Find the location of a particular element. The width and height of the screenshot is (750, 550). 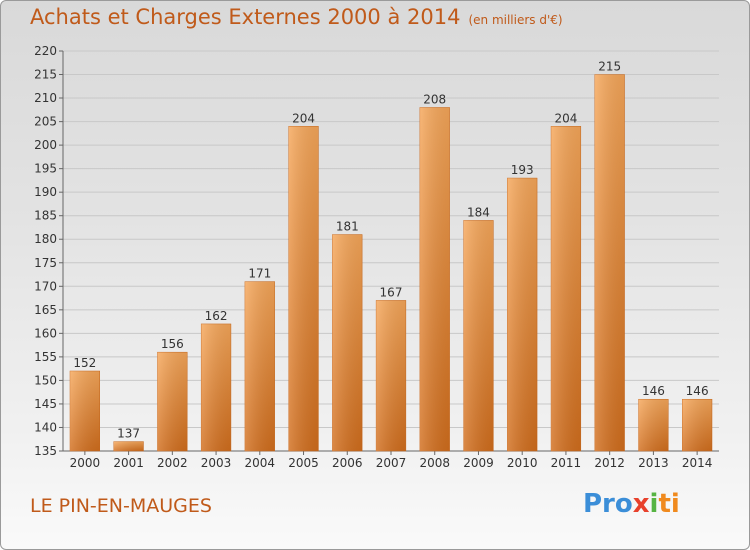

bar-shade-2011 is located at coordinates (566, 288).